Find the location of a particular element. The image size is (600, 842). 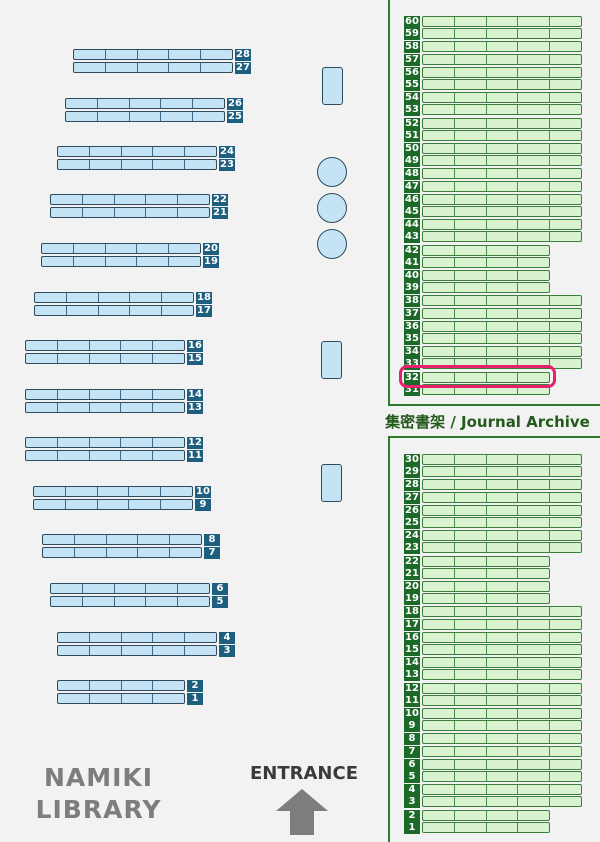

shelf-number-label: 8 is located at coordinates (412, 738).